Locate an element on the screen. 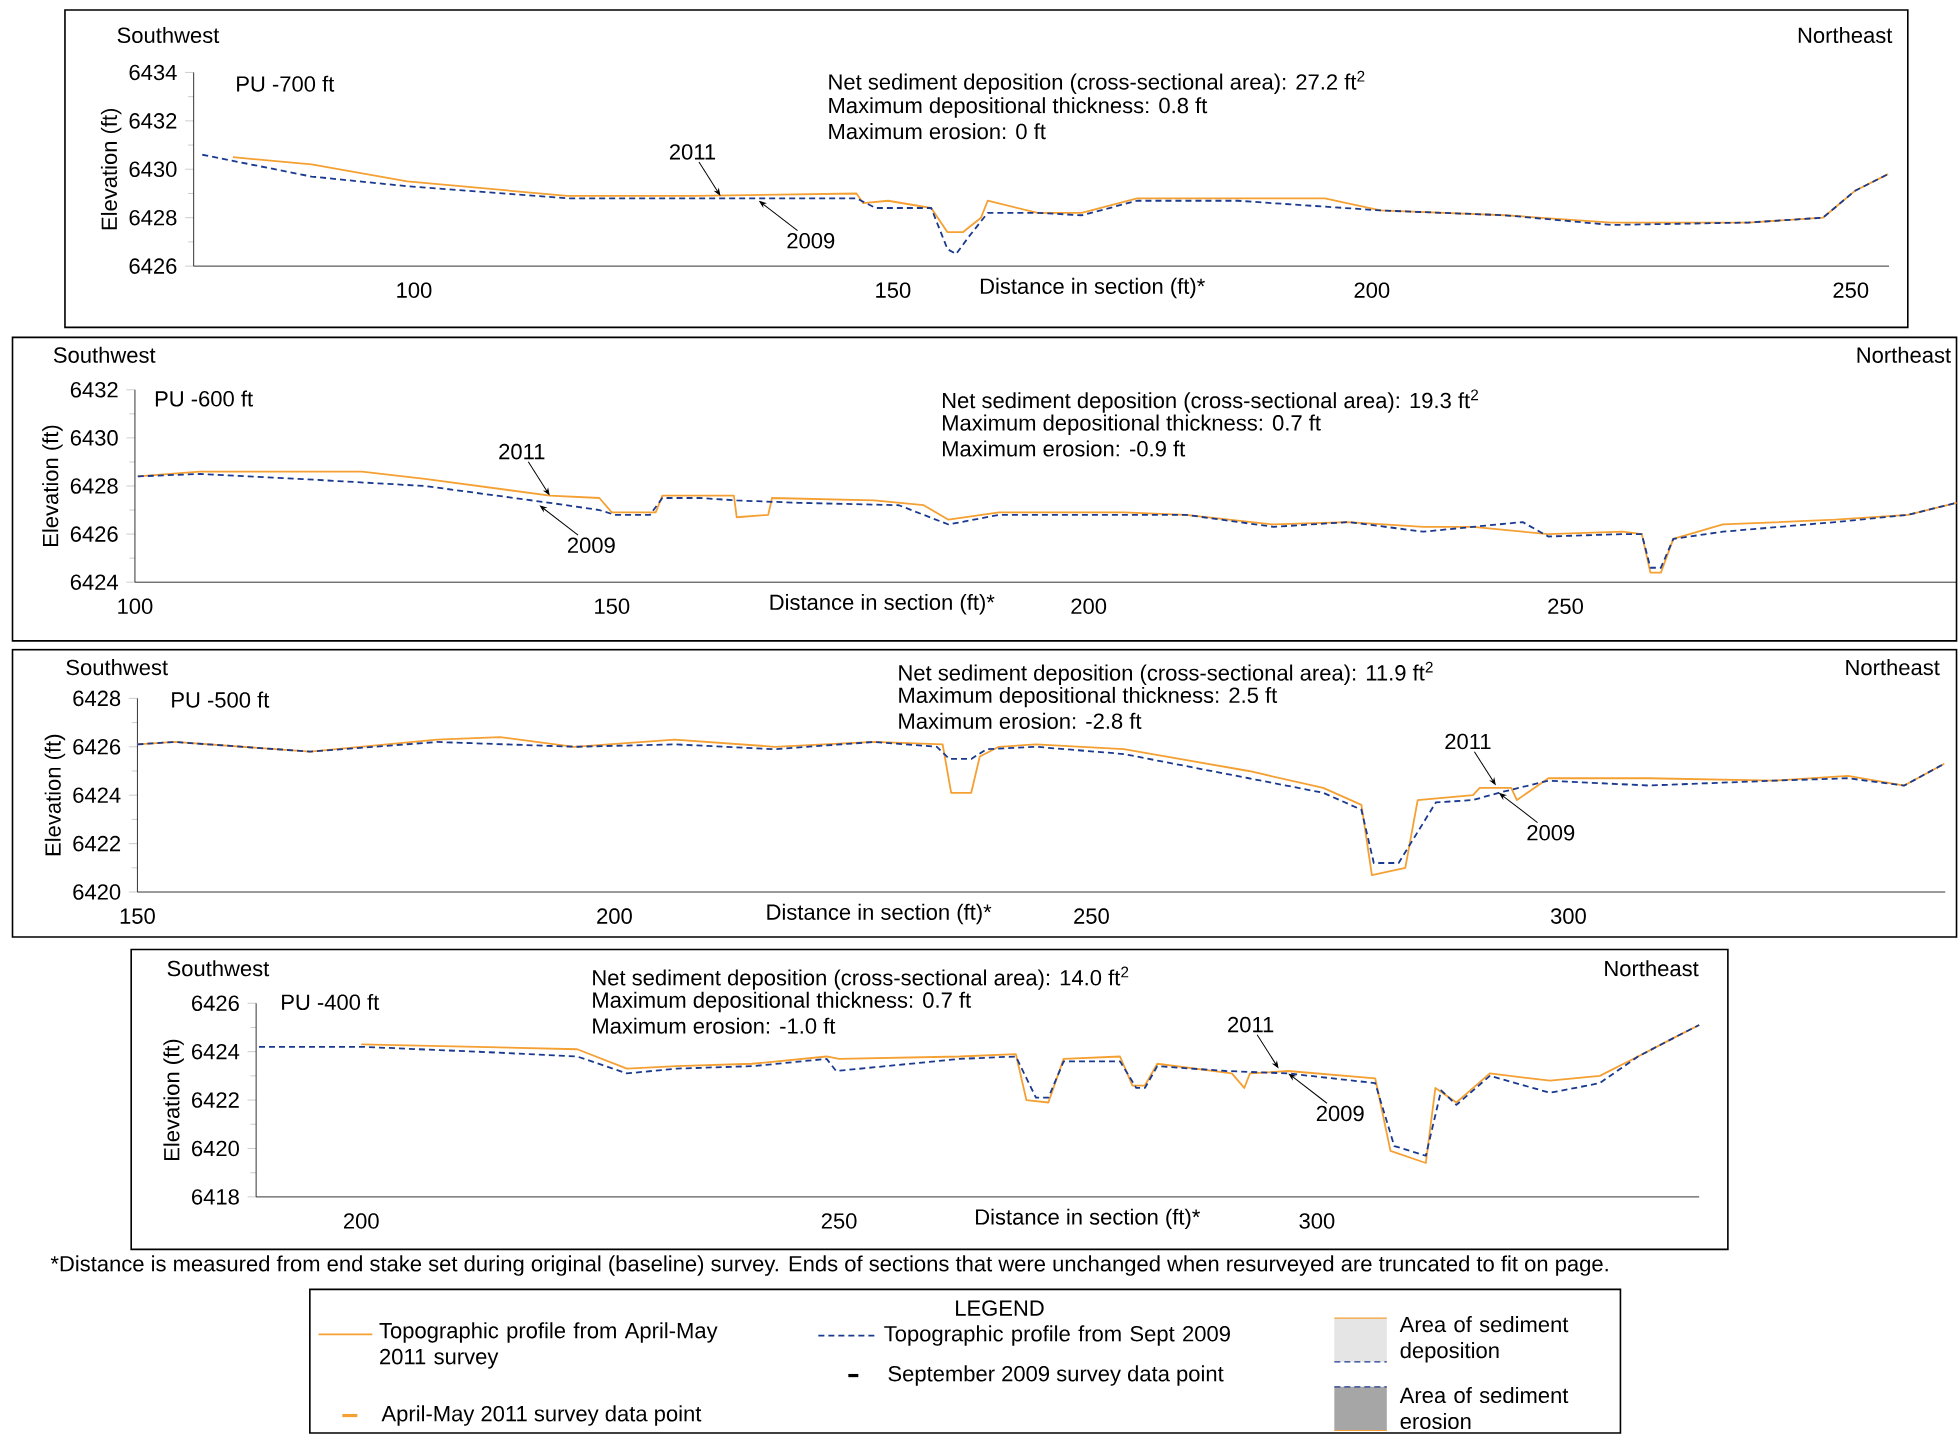  legend-label: Topographic profile from Sept 2009 is located at coordinates (1057, 1336).